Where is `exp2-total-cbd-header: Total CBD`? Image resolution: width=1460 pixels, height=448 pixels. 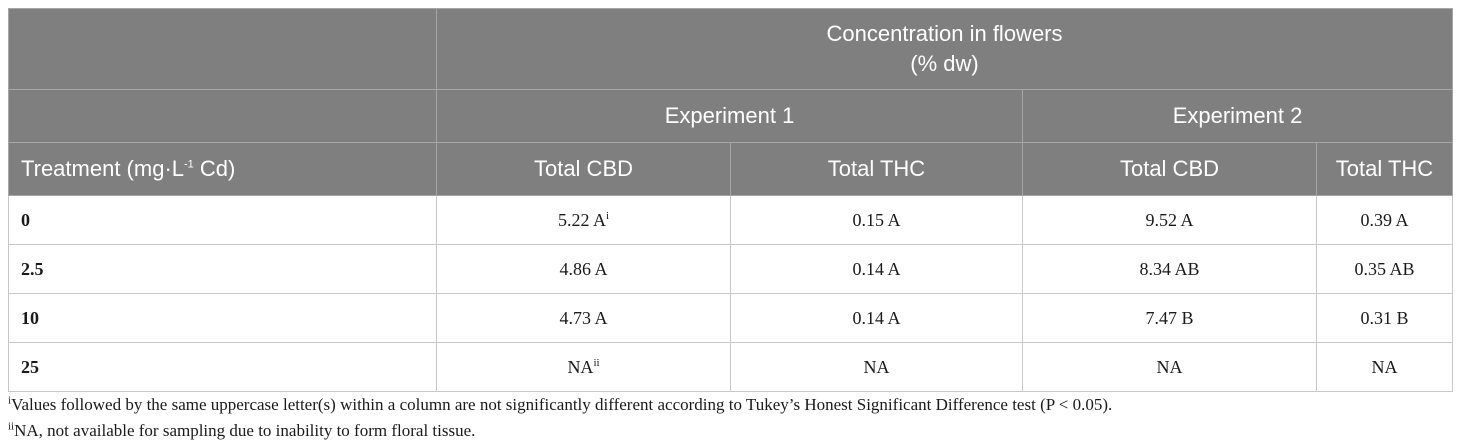 exp2-total-cbd-header: Total CBD is located at coordinates (1169, 169).